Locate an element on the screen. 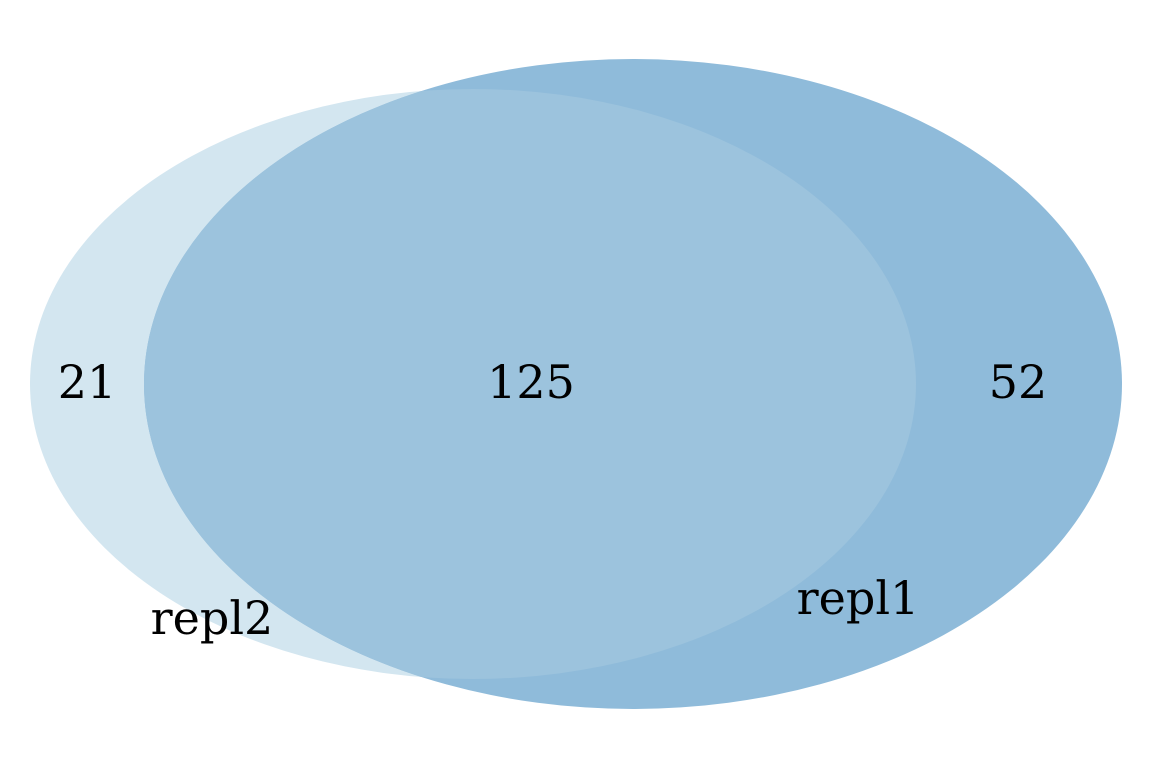 The image size is (1152, 768). count-intersection: 125 is located at coordinates (531, 382).